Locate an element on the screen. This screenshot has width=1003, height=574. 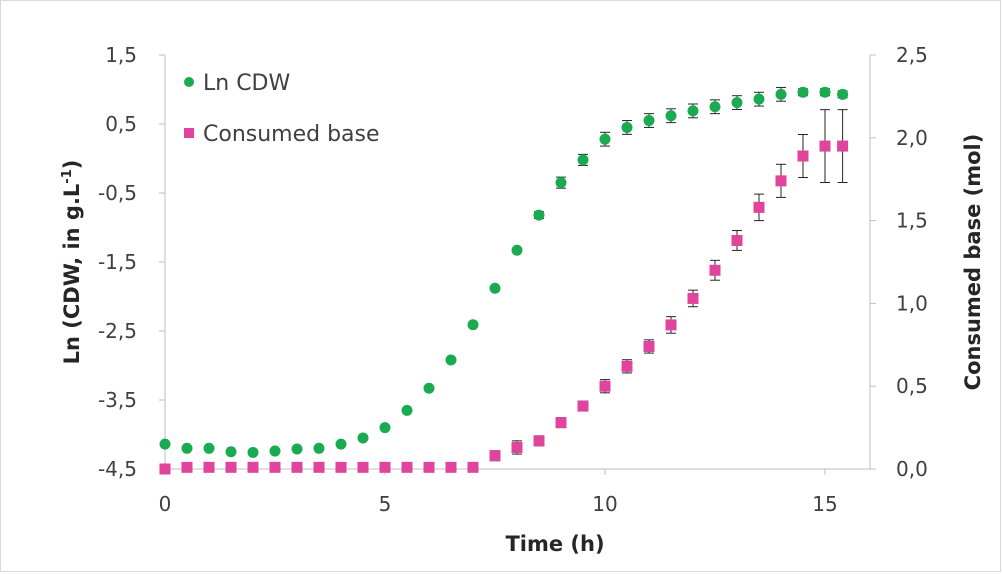
legend-label-consumed-base: Consumed base is located at coordinates (291, 134).